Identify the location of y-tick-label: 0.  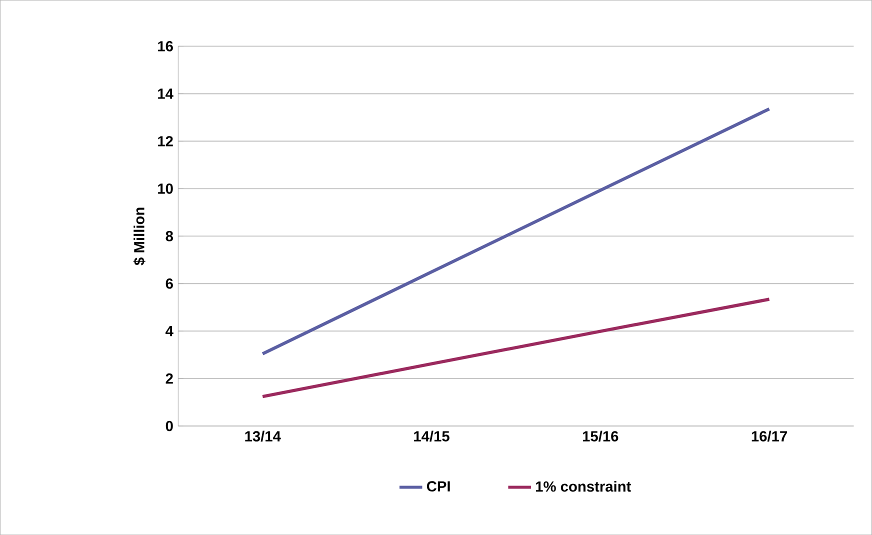
(169, 426).